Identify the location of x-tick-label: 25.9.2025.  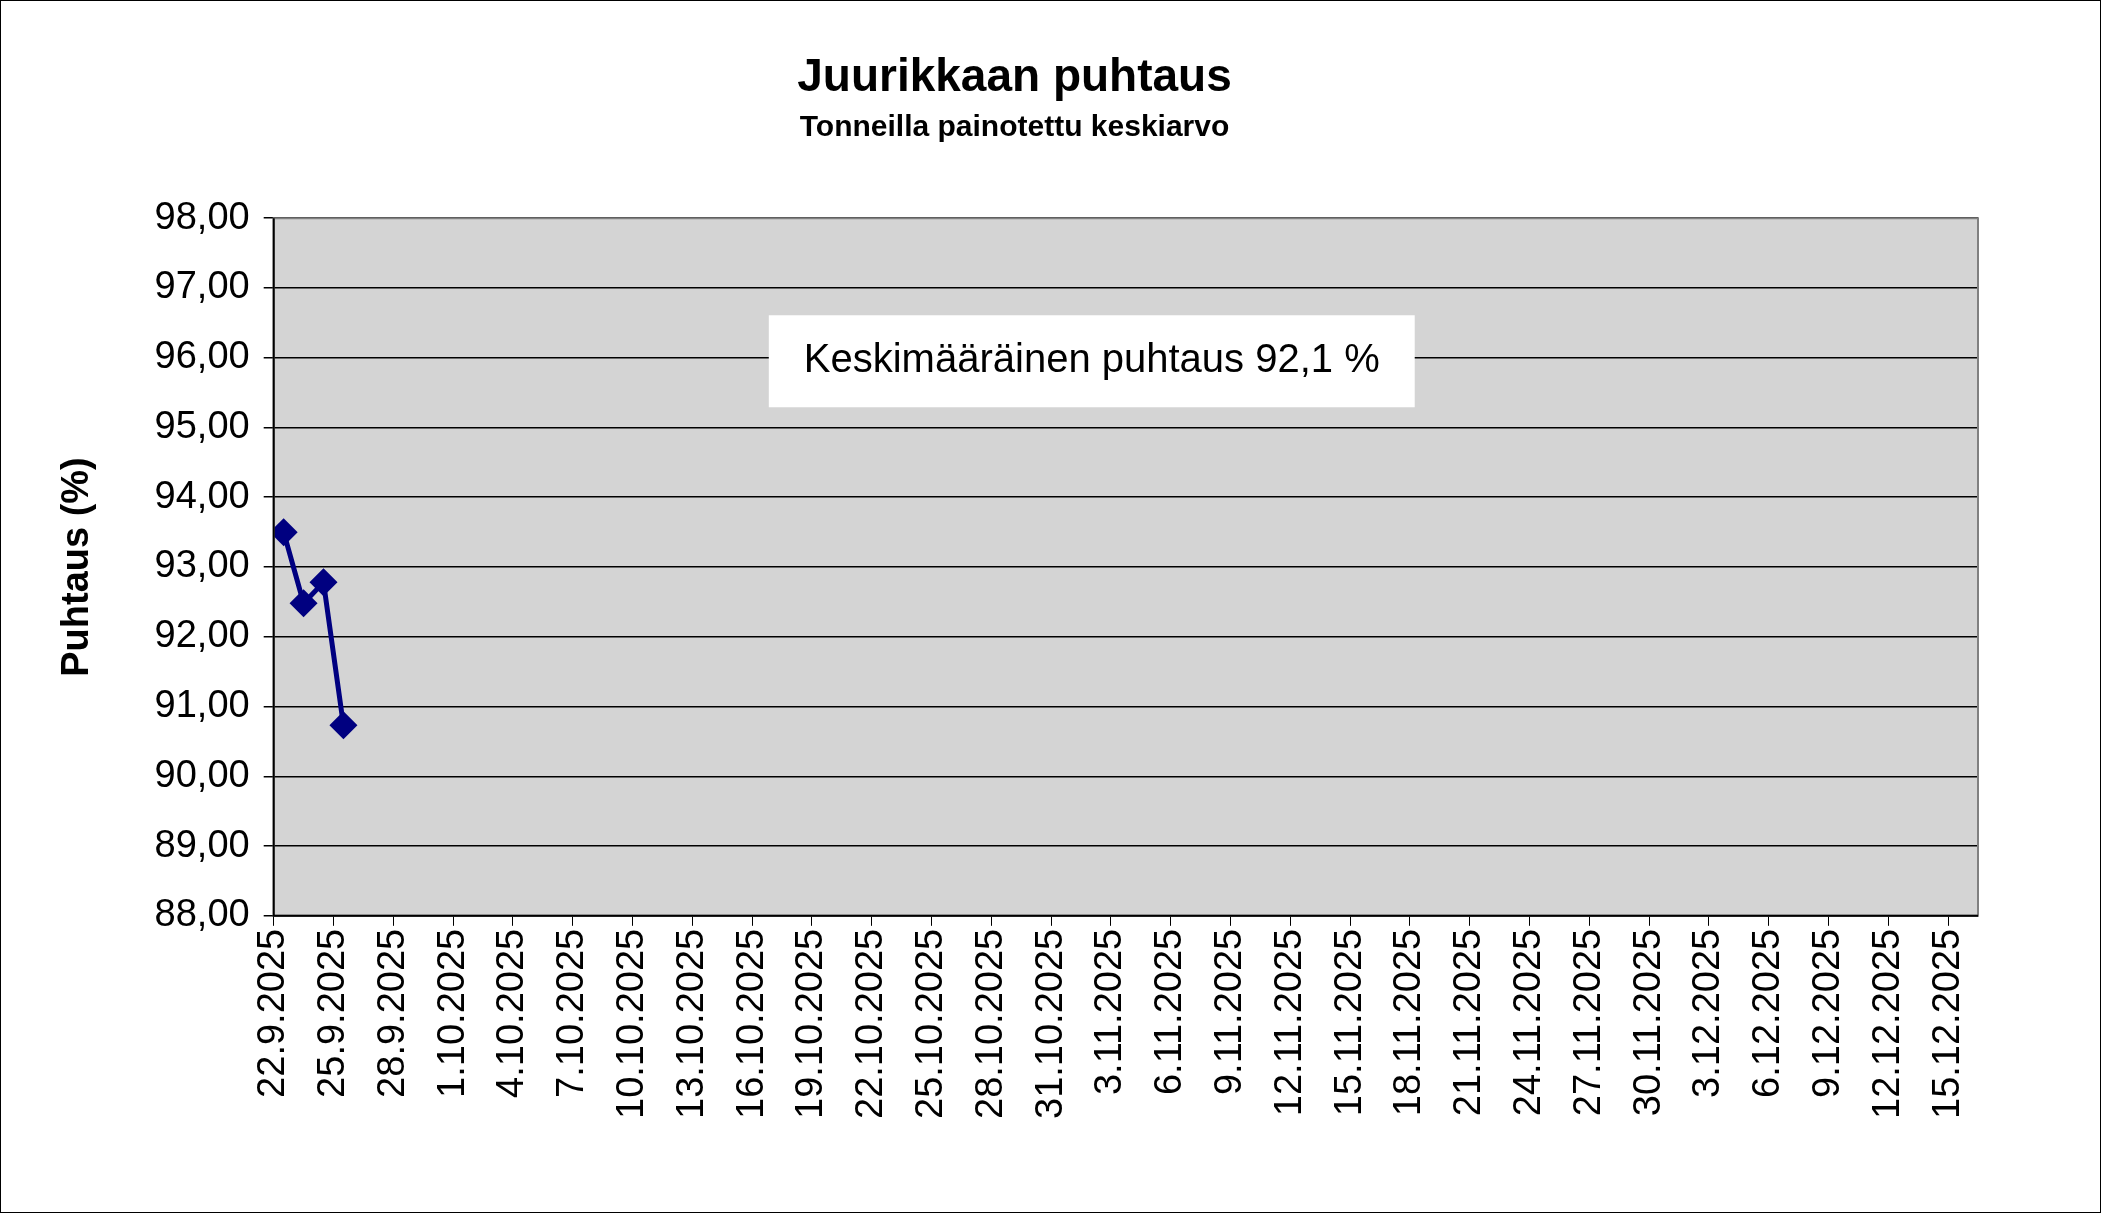
(330, 1013).